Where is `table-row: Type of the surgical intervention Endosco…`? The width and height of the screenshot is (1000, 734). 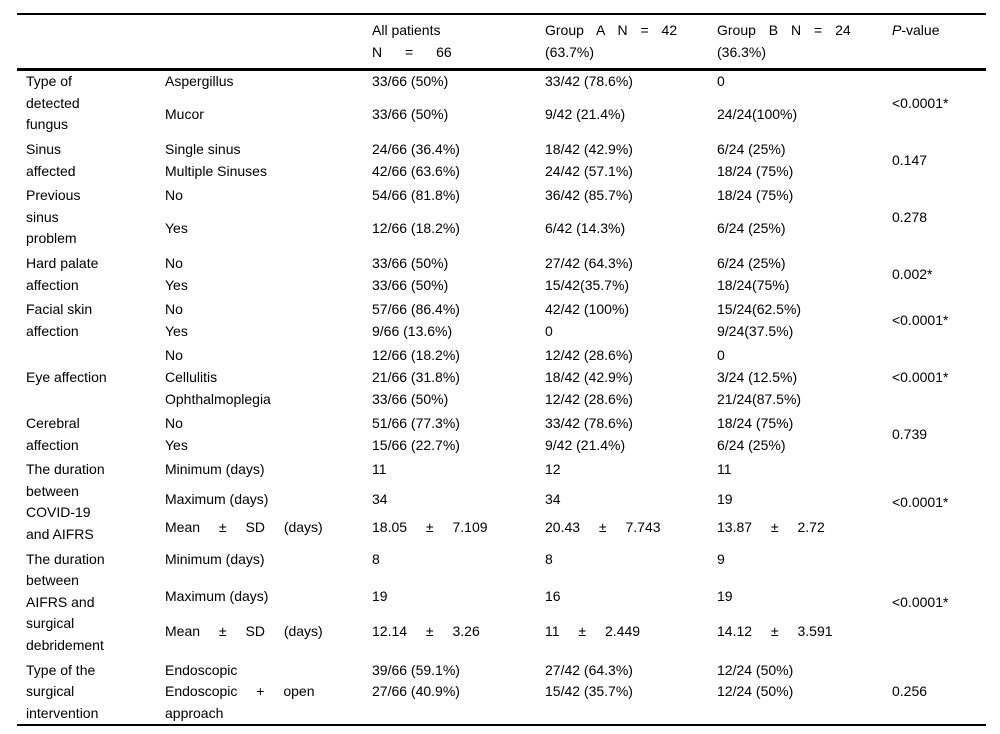
table-row: Type of the surgical intervention Endosco… is located at coordinates (501, 689).